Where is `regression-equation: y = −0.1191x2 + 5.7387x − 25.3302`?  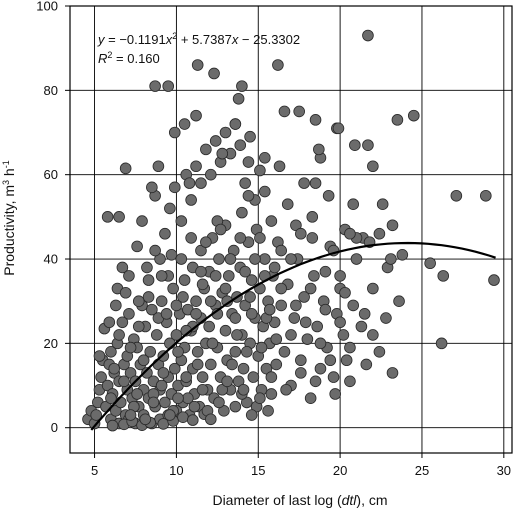 regression-equation: y = −0.1191x2 + 5.7387x − 25.3302 is located at coordinates (198, 39).